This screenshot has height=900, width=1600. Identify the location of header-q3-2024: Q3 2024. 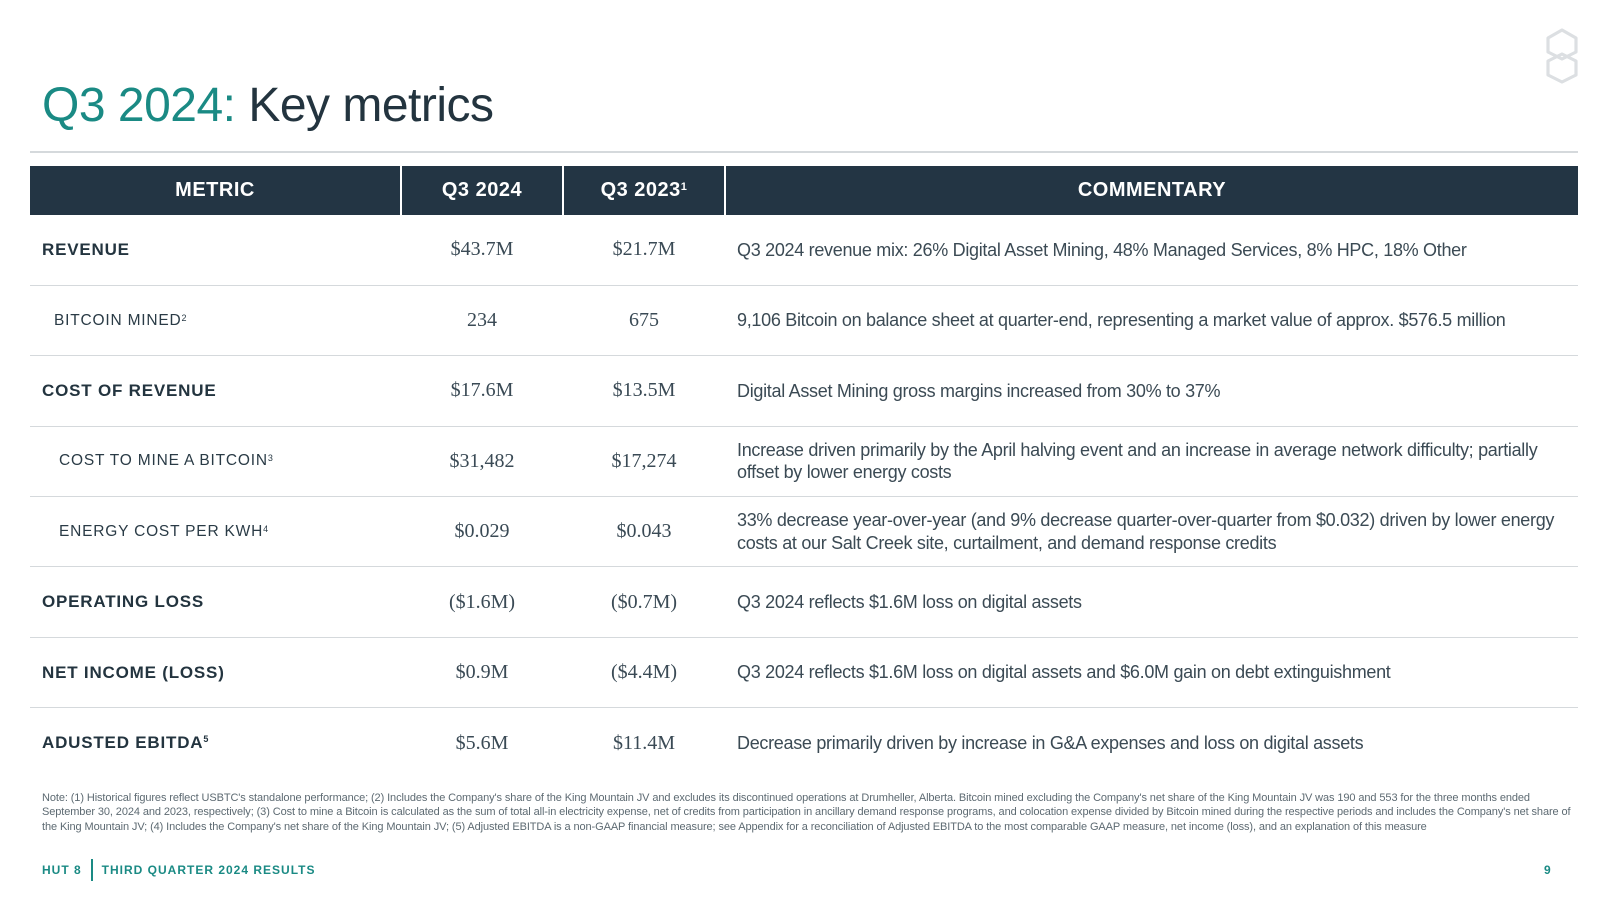
(482, 190).